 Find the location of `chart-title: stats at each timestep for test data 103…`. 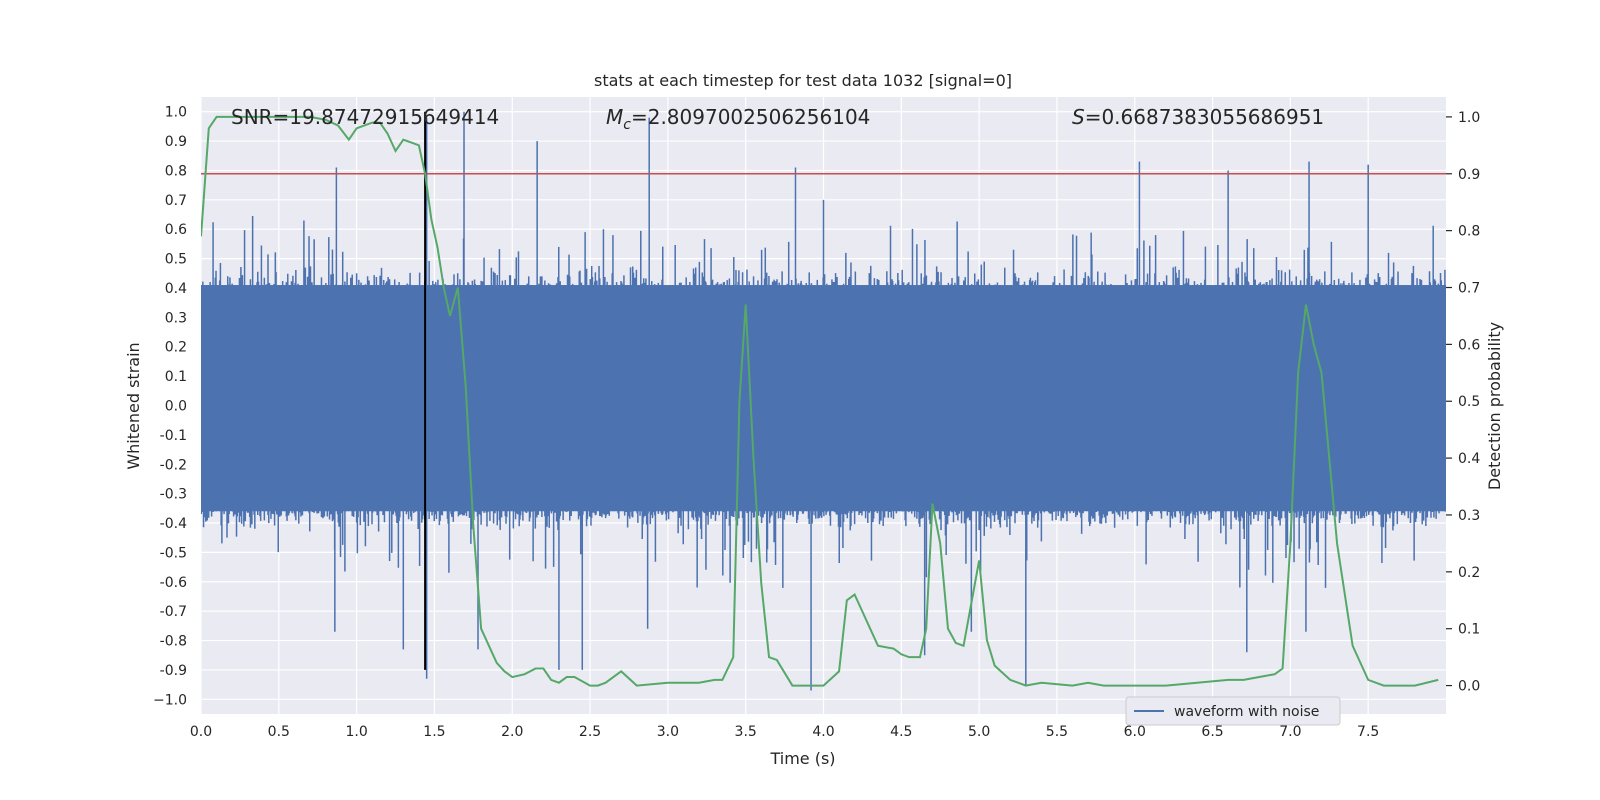

chart-title: stats at each timestep for test data 103… is located at coordinates (803, 80).